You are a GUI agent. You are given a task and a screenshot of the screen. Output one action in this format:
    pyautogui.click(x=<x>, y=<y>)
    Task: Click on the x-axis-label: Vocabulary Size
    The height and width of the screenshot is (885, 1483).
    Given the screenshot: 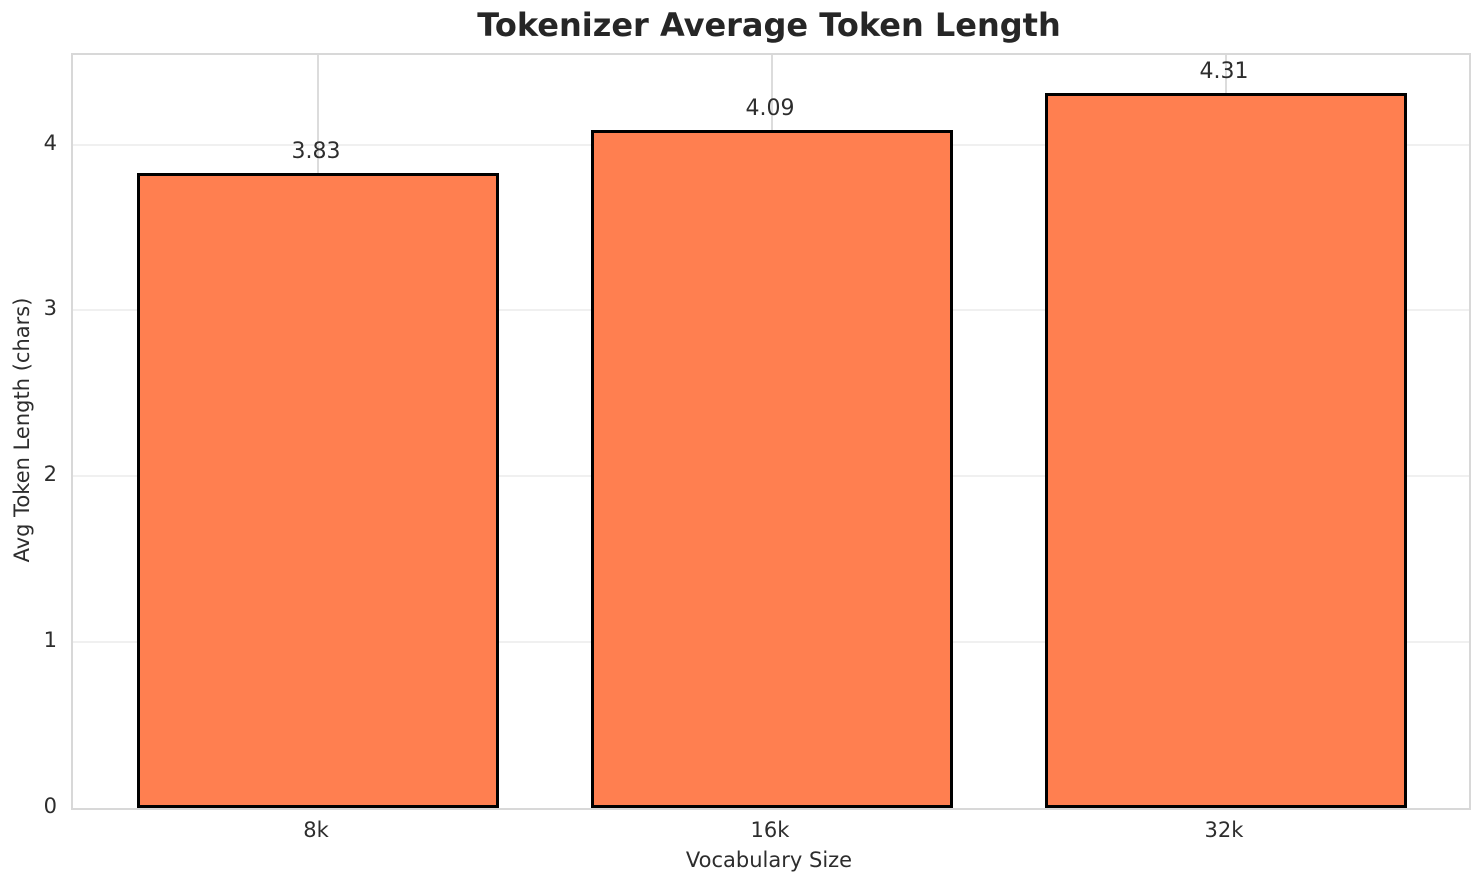 What is the action you would take?
    pyautogui.click(x=769, y=860)
    